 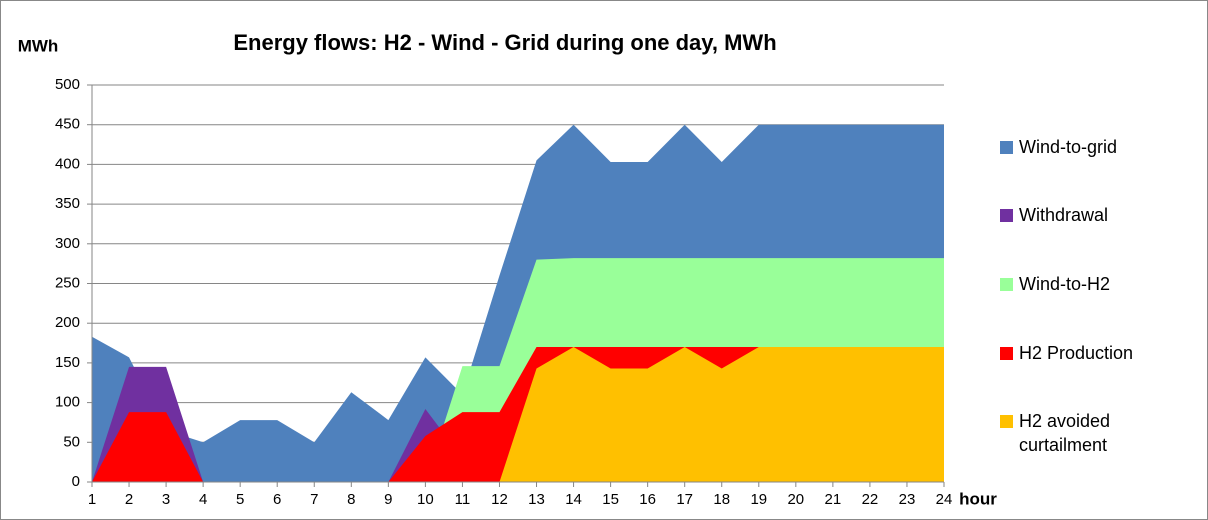 I want to click on x-tick-label: 2, so click(x=129, y=499).